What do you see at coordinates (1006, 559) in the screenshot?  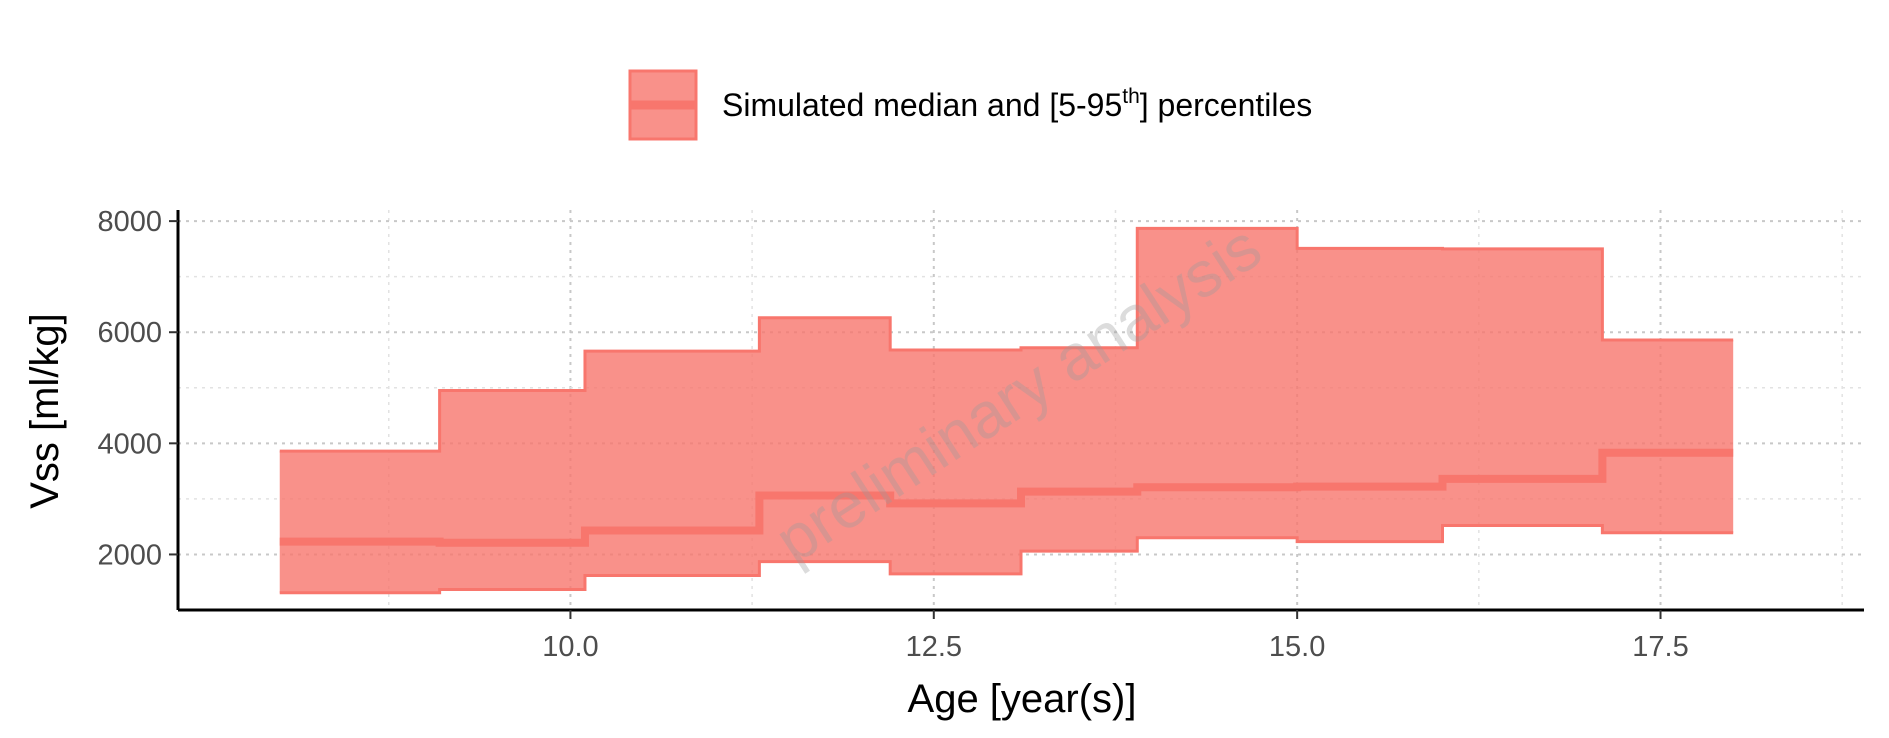 I see `lower-percentile-line` at bounding box center [1006, 559].